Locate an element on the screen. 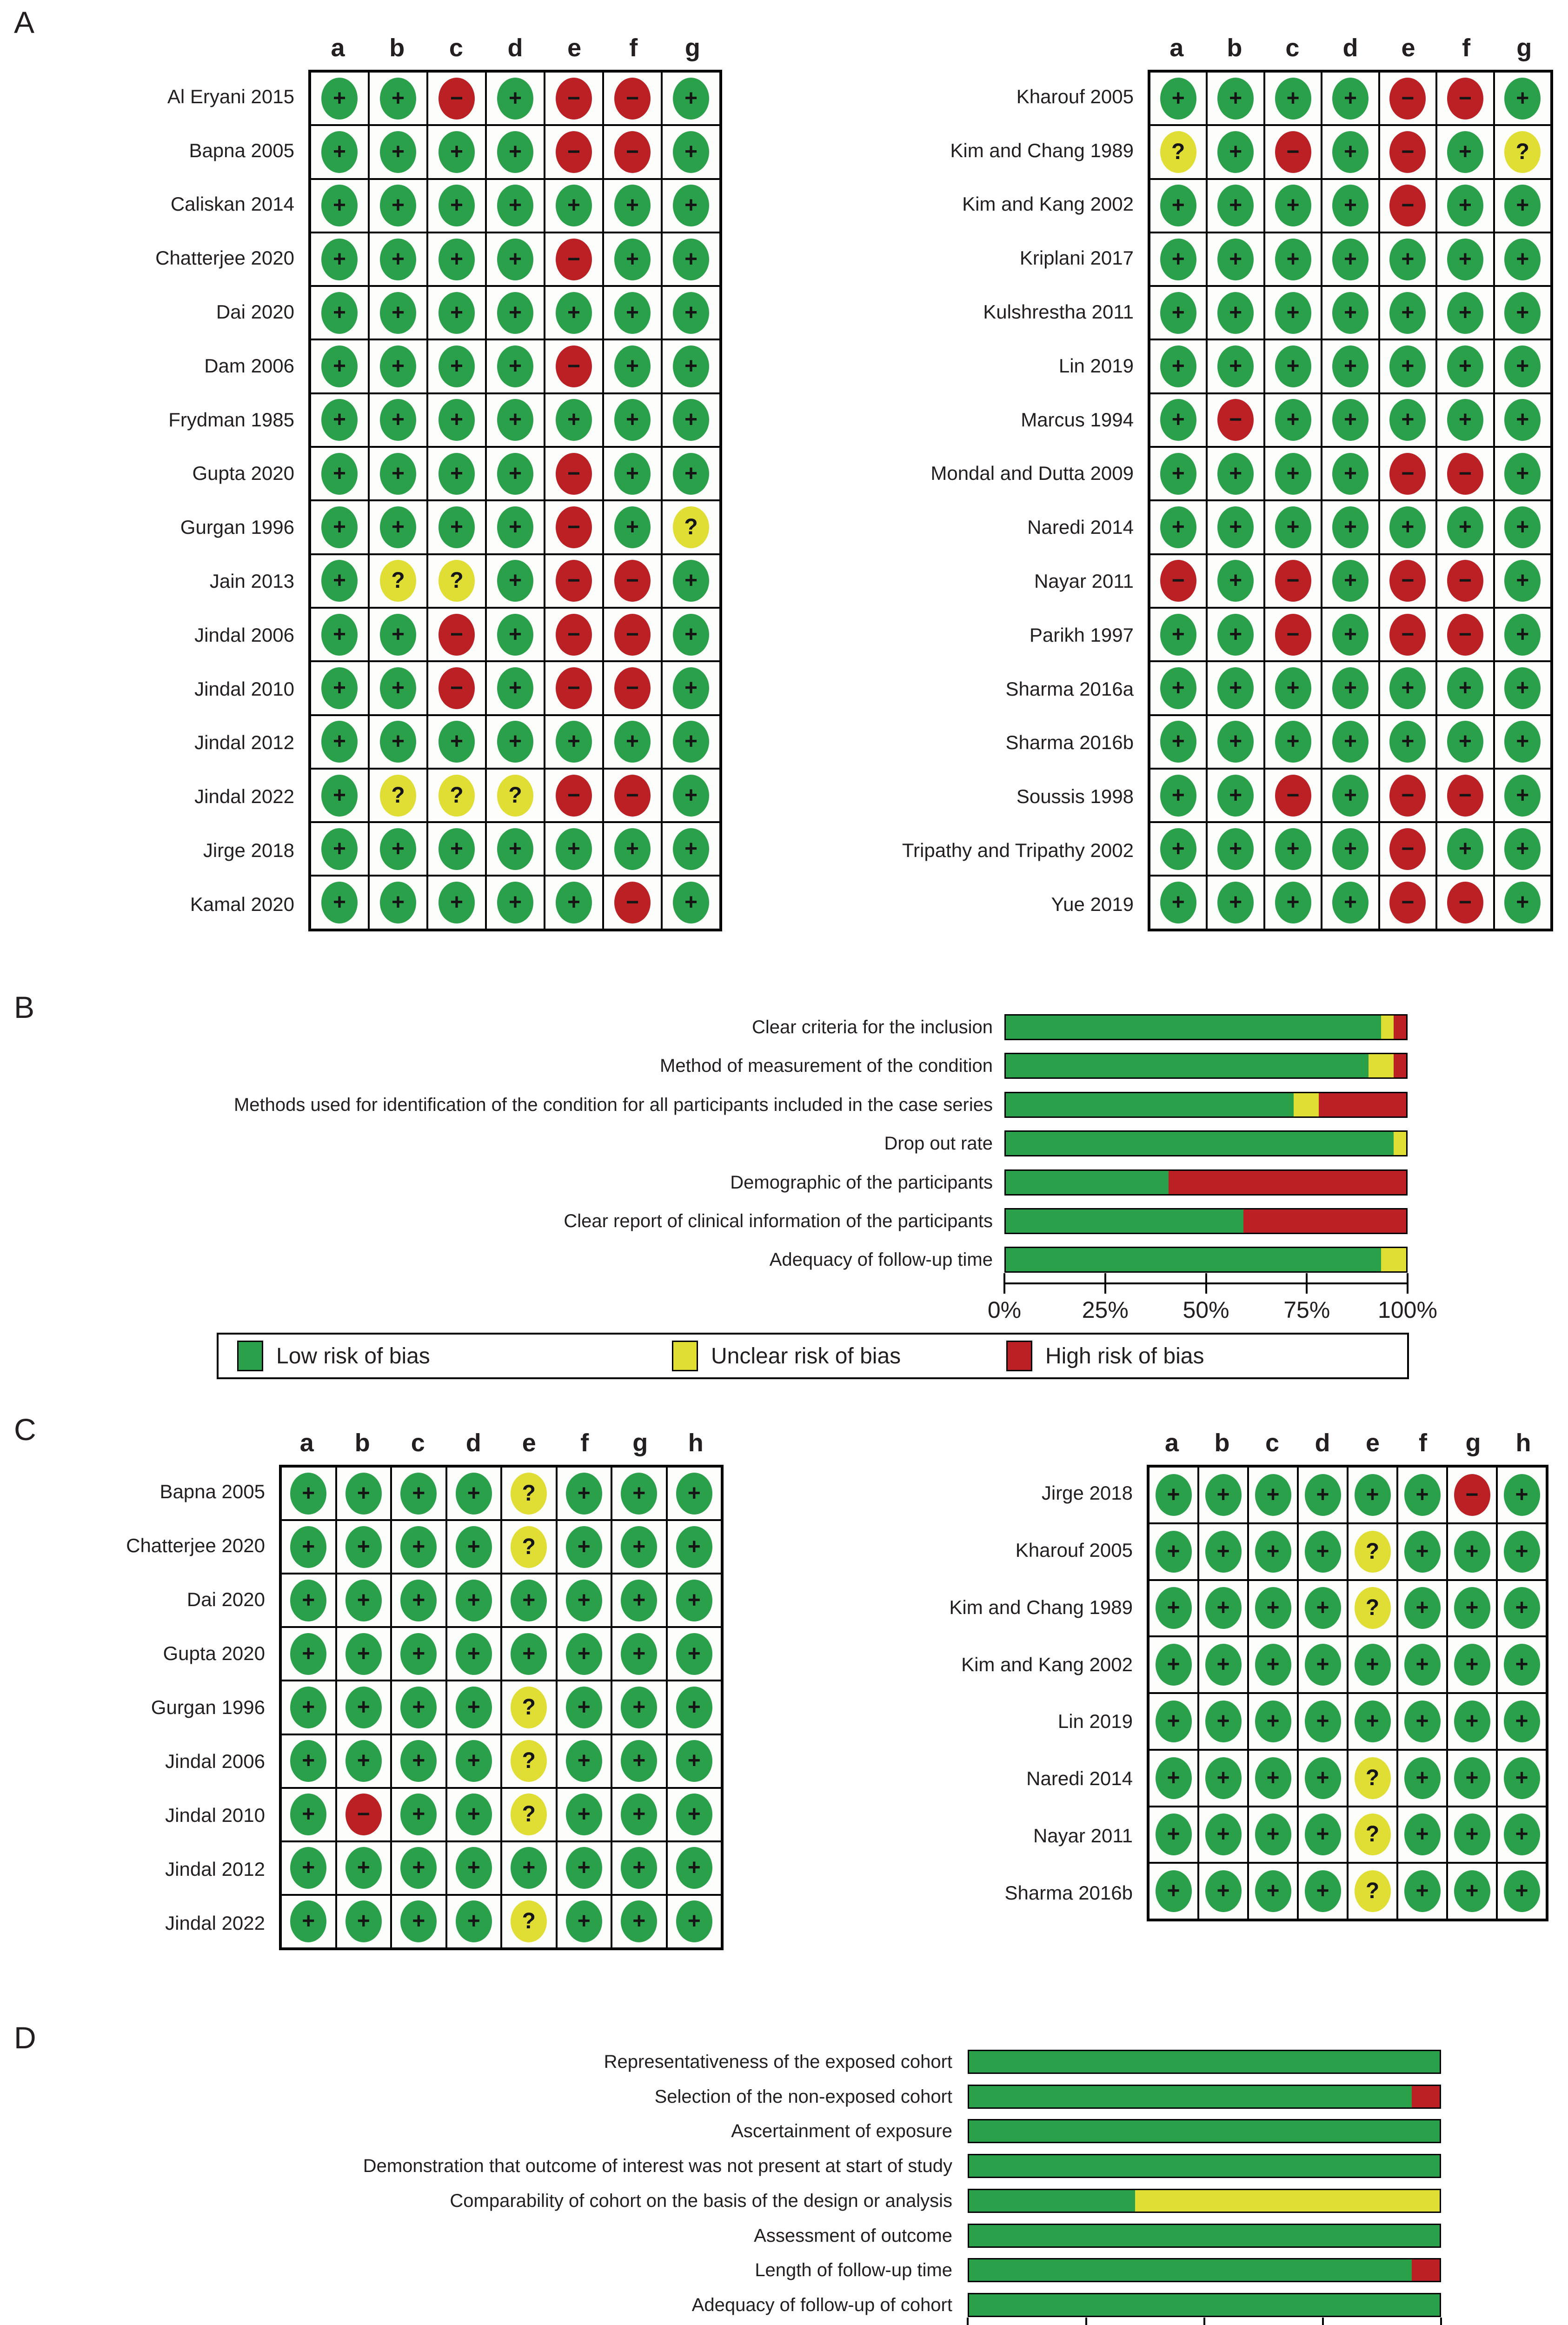 The image size is (1568, 2325). study-label: Jain 2013 is located at coordinates (251, 581).